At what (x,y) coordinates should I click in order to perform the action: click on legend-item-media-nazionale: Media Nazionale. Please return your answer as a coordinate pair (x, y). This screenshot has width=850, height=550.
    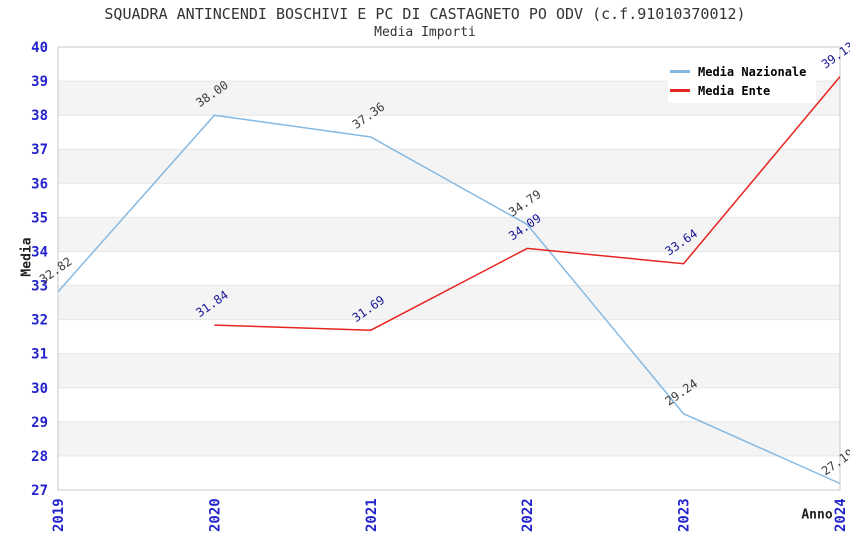
    Looking at the image, I should click on (742, 71).